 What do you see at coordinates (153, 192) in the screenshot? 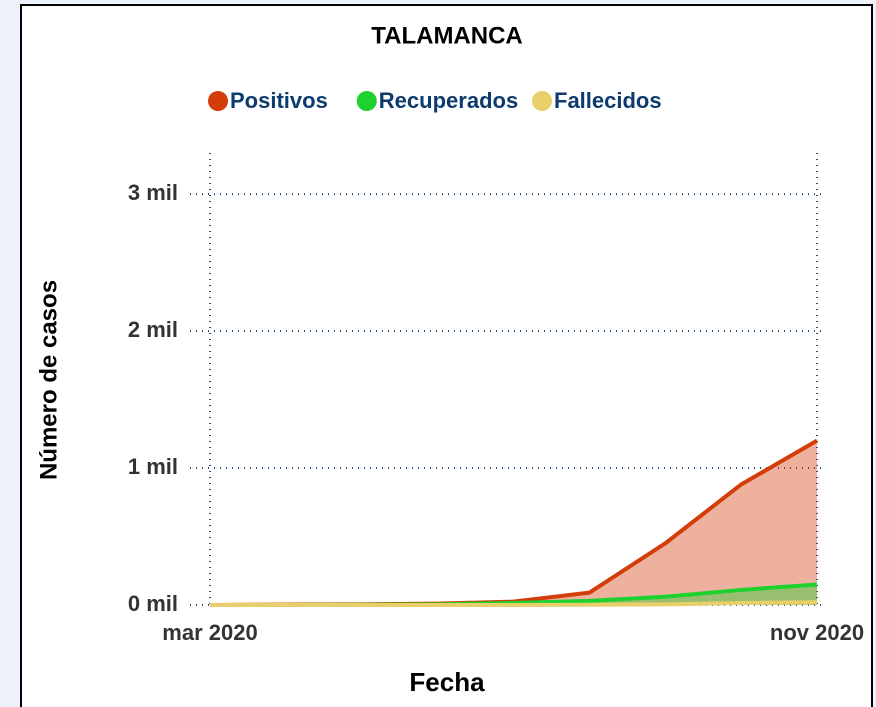
I see `y-tick-label: 3 mil` at bounding box center [153, 192].